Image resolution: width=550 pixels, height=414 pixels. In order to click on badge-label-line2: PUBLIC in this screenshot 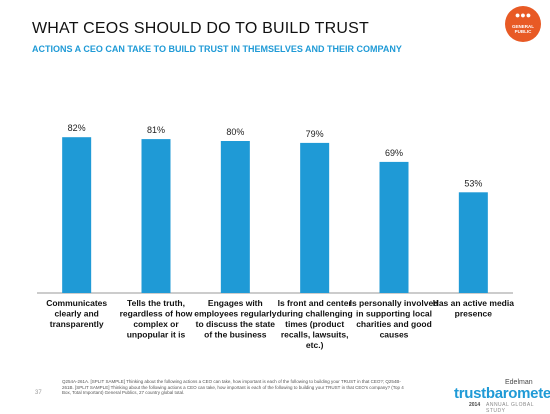, I will do `click(523, 31)`.